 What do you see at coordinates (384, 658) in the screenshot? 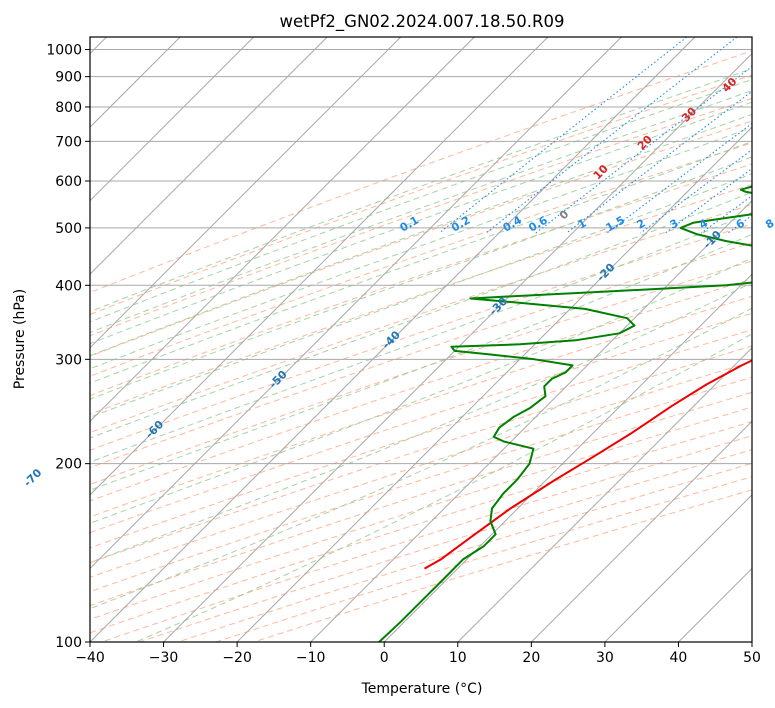
I see `x-tick-label: 0` at bounding box center [384, 658].